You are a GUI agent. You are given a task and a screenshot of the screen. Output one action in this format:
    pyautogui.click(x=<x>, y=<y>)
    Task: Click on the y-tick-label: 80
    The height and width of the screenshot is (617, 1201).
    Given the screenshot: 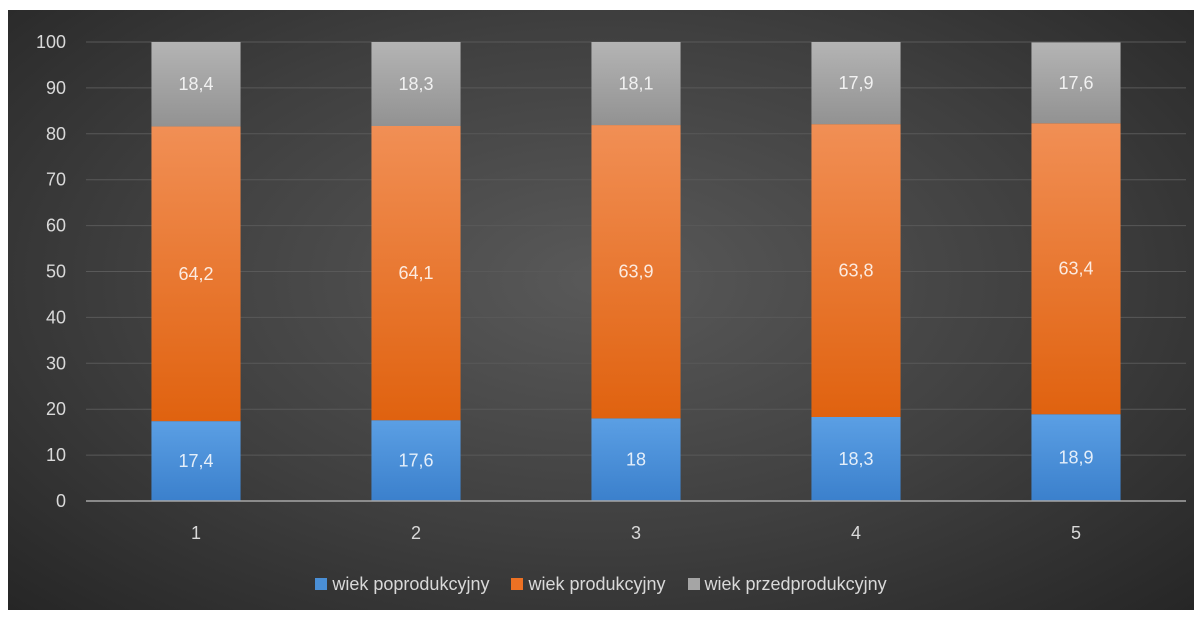 What is the action you would take?
    pyautogui.click(x=56, y=134)
    